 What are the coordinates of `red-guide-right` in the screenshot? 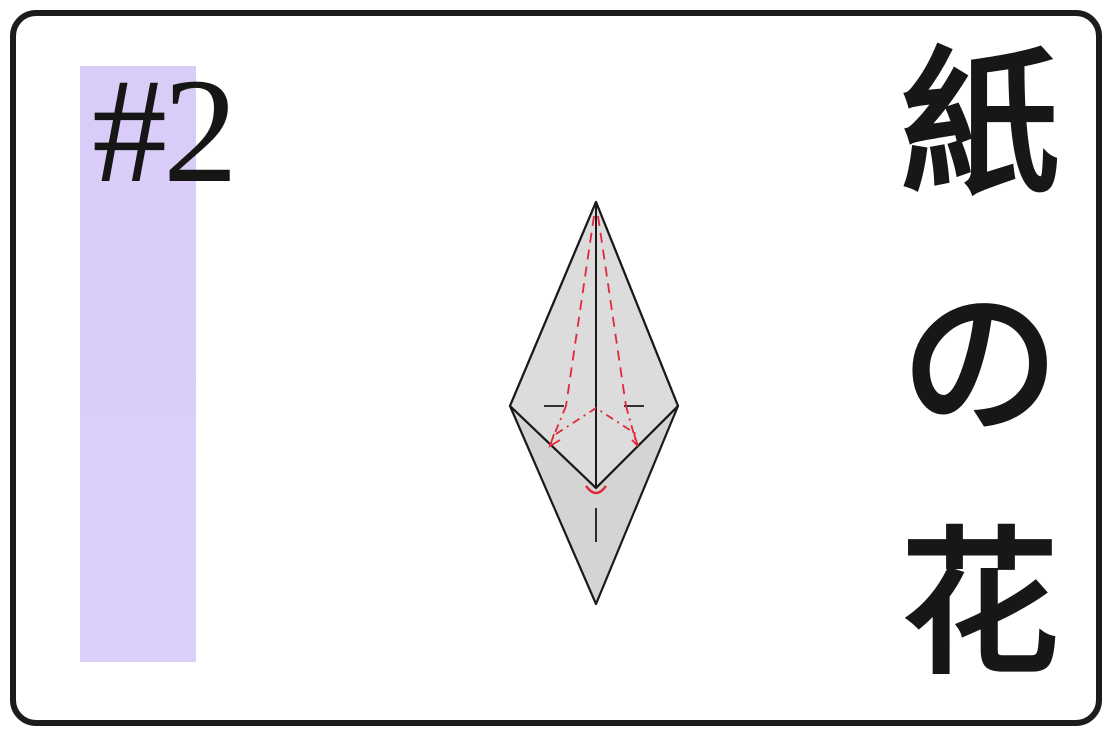 It's located at (612, 311).